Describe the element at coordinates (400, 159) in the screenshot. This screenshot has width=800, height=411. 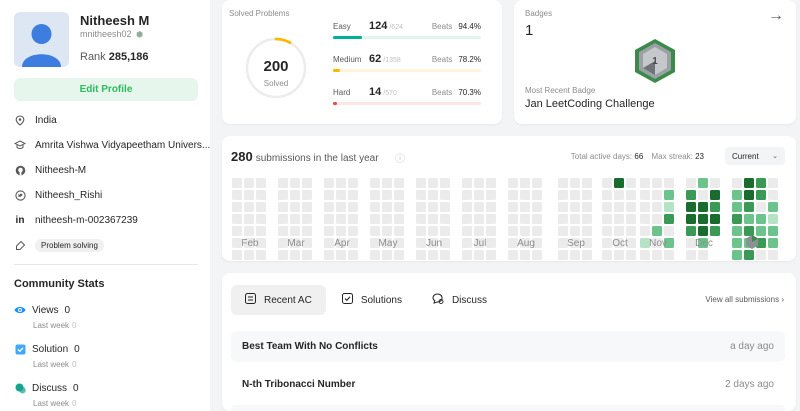
I see `info-icon: ⓘ` at that location.